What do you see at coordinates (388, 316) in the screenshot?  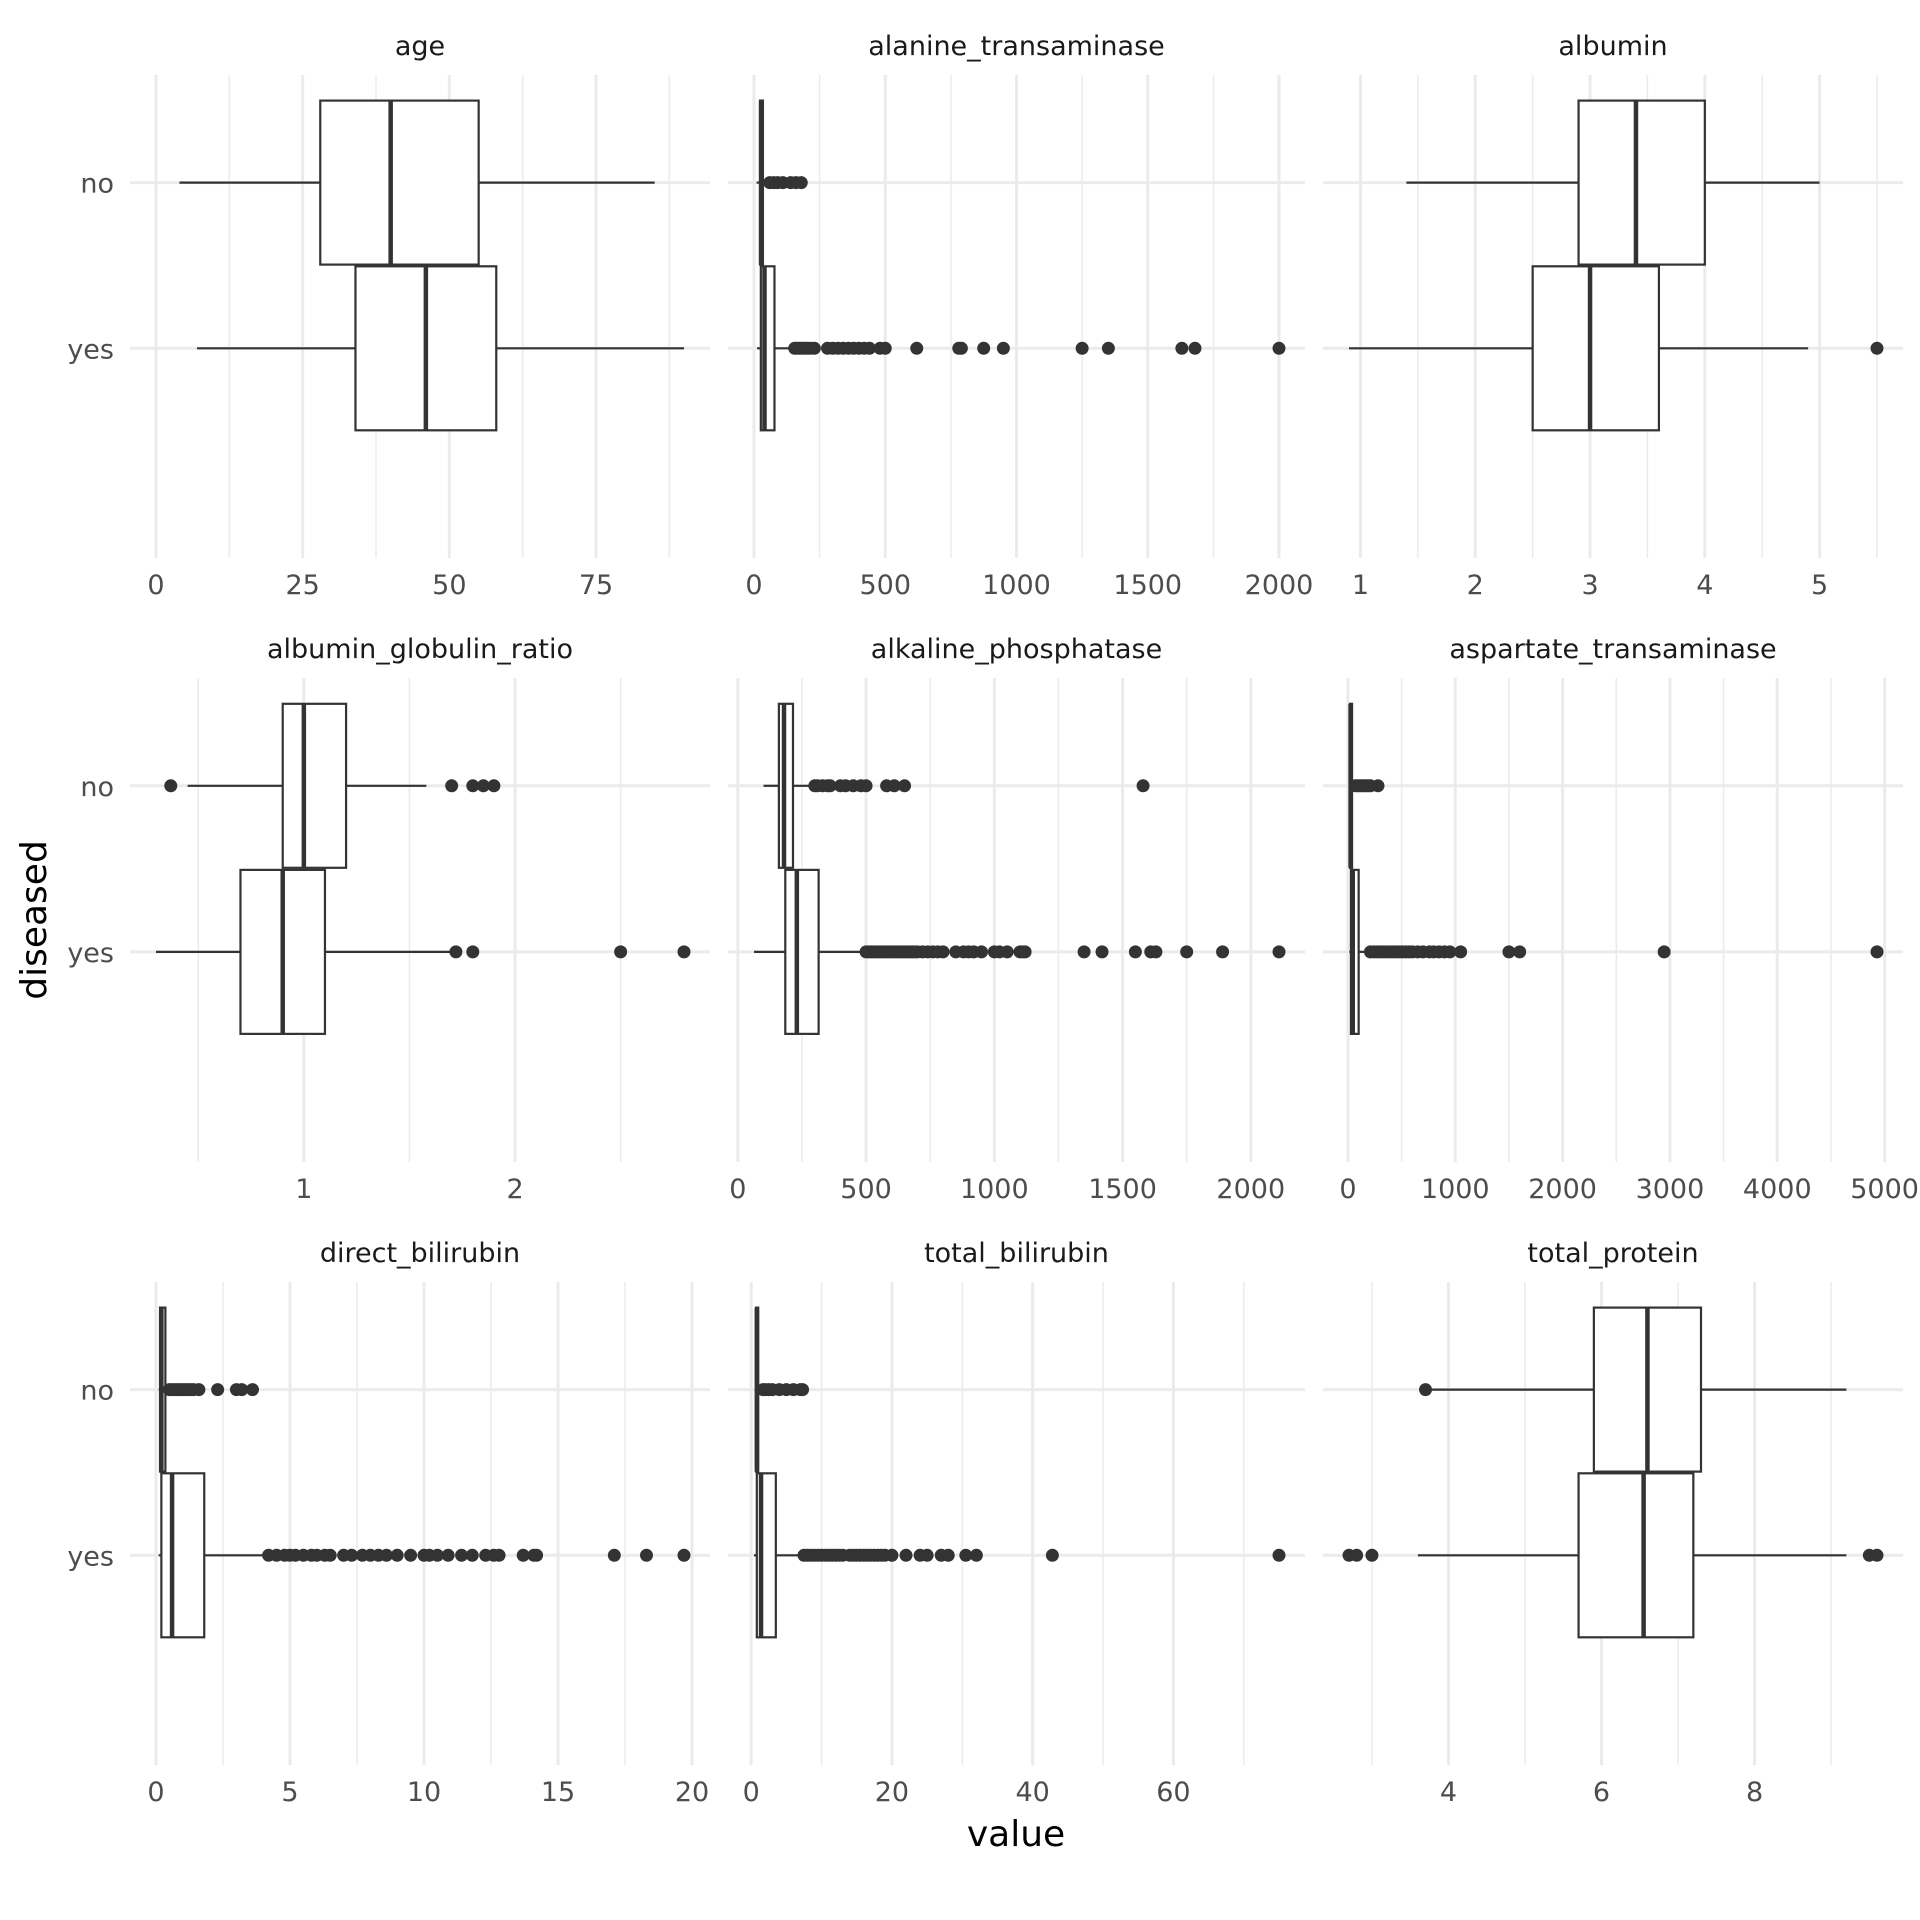 I see `panel-age: 0 25 50 75 age no yes` at bounding box center [388, 316].